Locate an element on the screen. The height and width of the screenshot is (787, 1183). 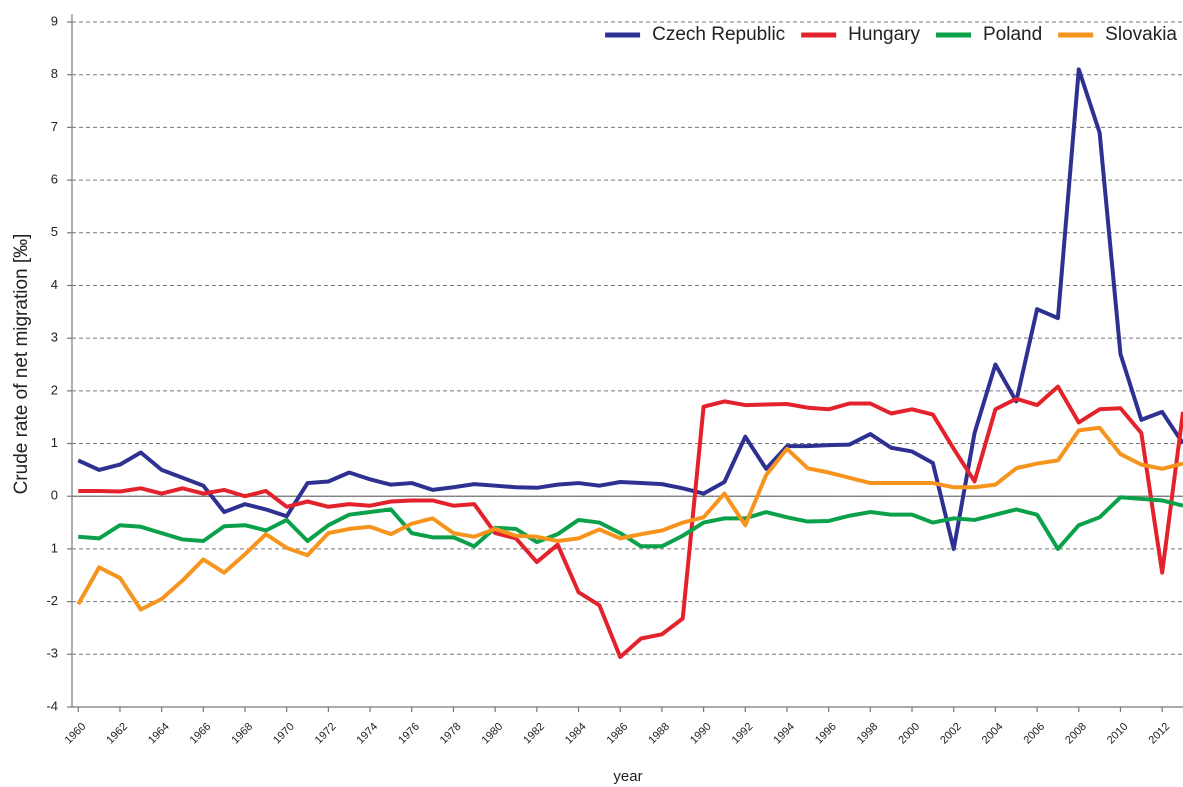
x-tick-label: 1962 is located at coordinates (117, 734).